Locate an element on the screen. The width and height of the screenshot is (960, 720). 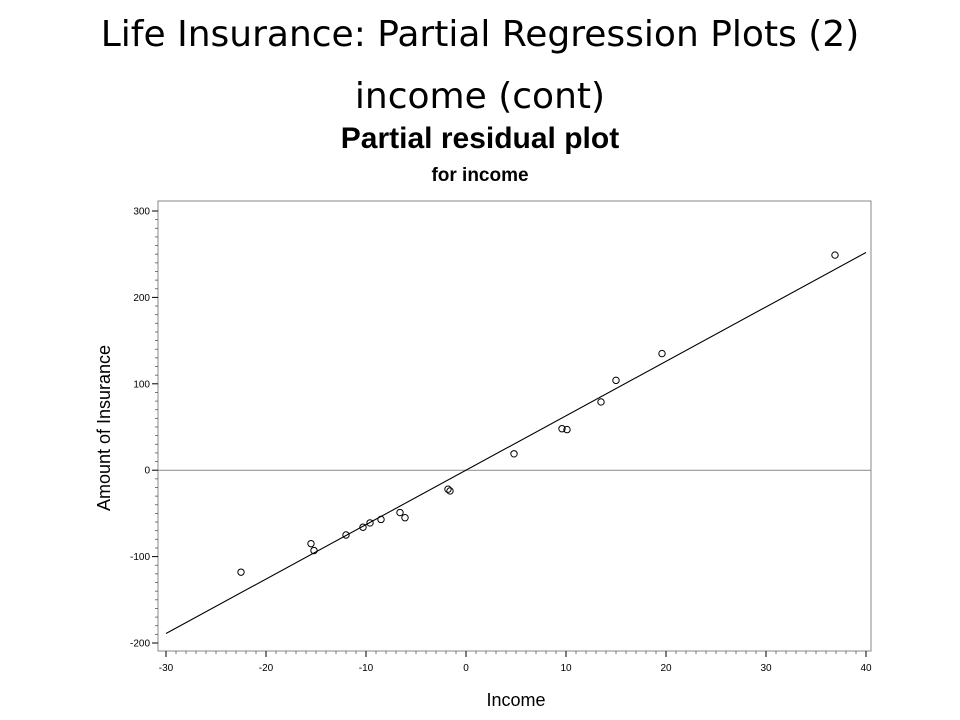
chart-subtitle: for income is located at coordinates (479, 175).